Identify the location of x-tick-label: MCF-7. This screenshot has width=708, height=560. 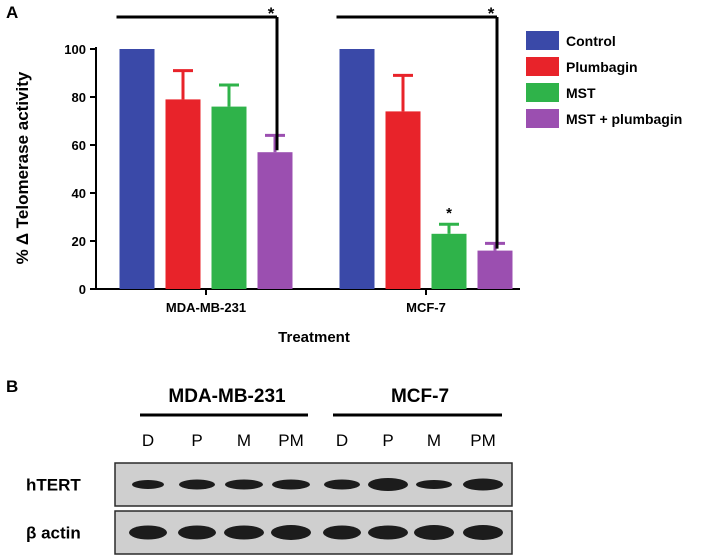
(426, 307).